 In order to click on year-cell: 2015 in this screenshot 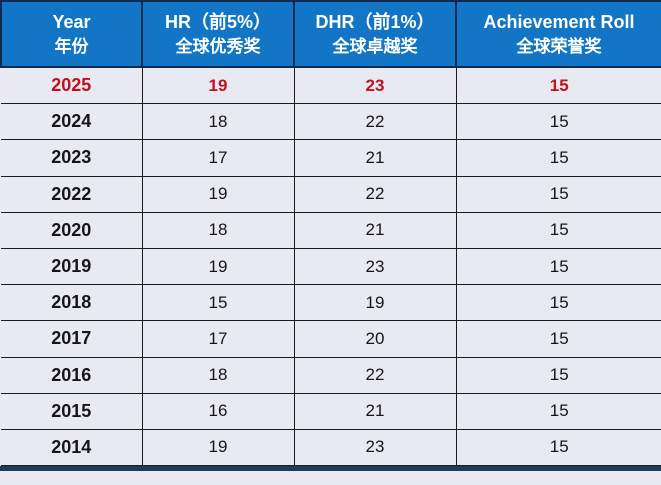, I will do `click(72, 411)`.